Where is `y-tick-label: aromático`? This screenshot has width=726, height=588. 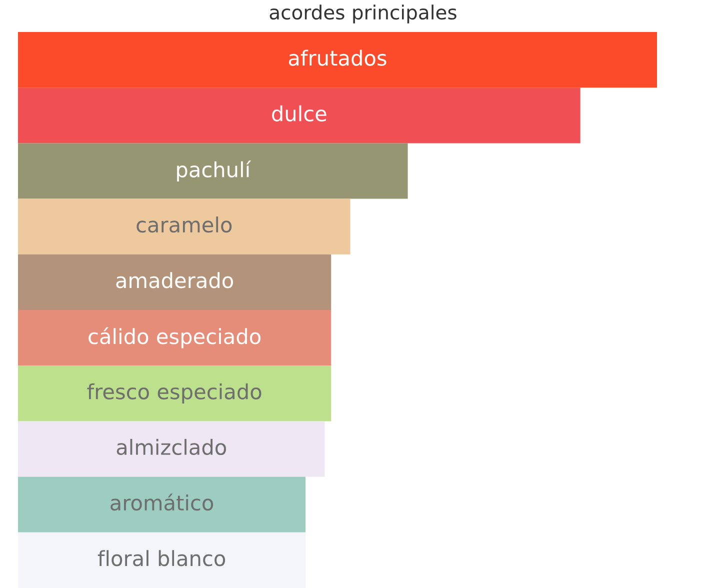 y-tick-label: aromático is located at coordinates (162, 502).